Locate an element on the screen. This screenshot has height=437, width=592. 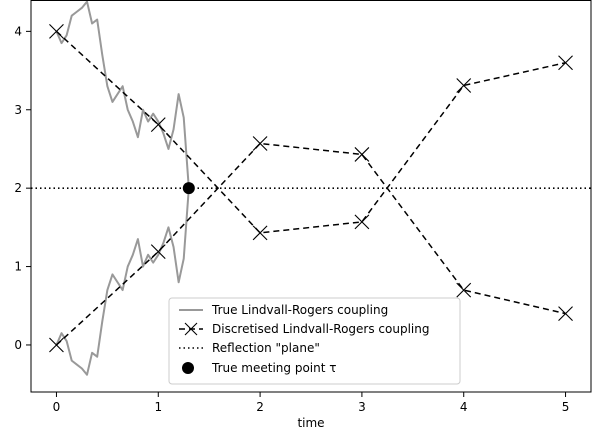
x-tick-label: 1 is located at coordinates (158, 407).